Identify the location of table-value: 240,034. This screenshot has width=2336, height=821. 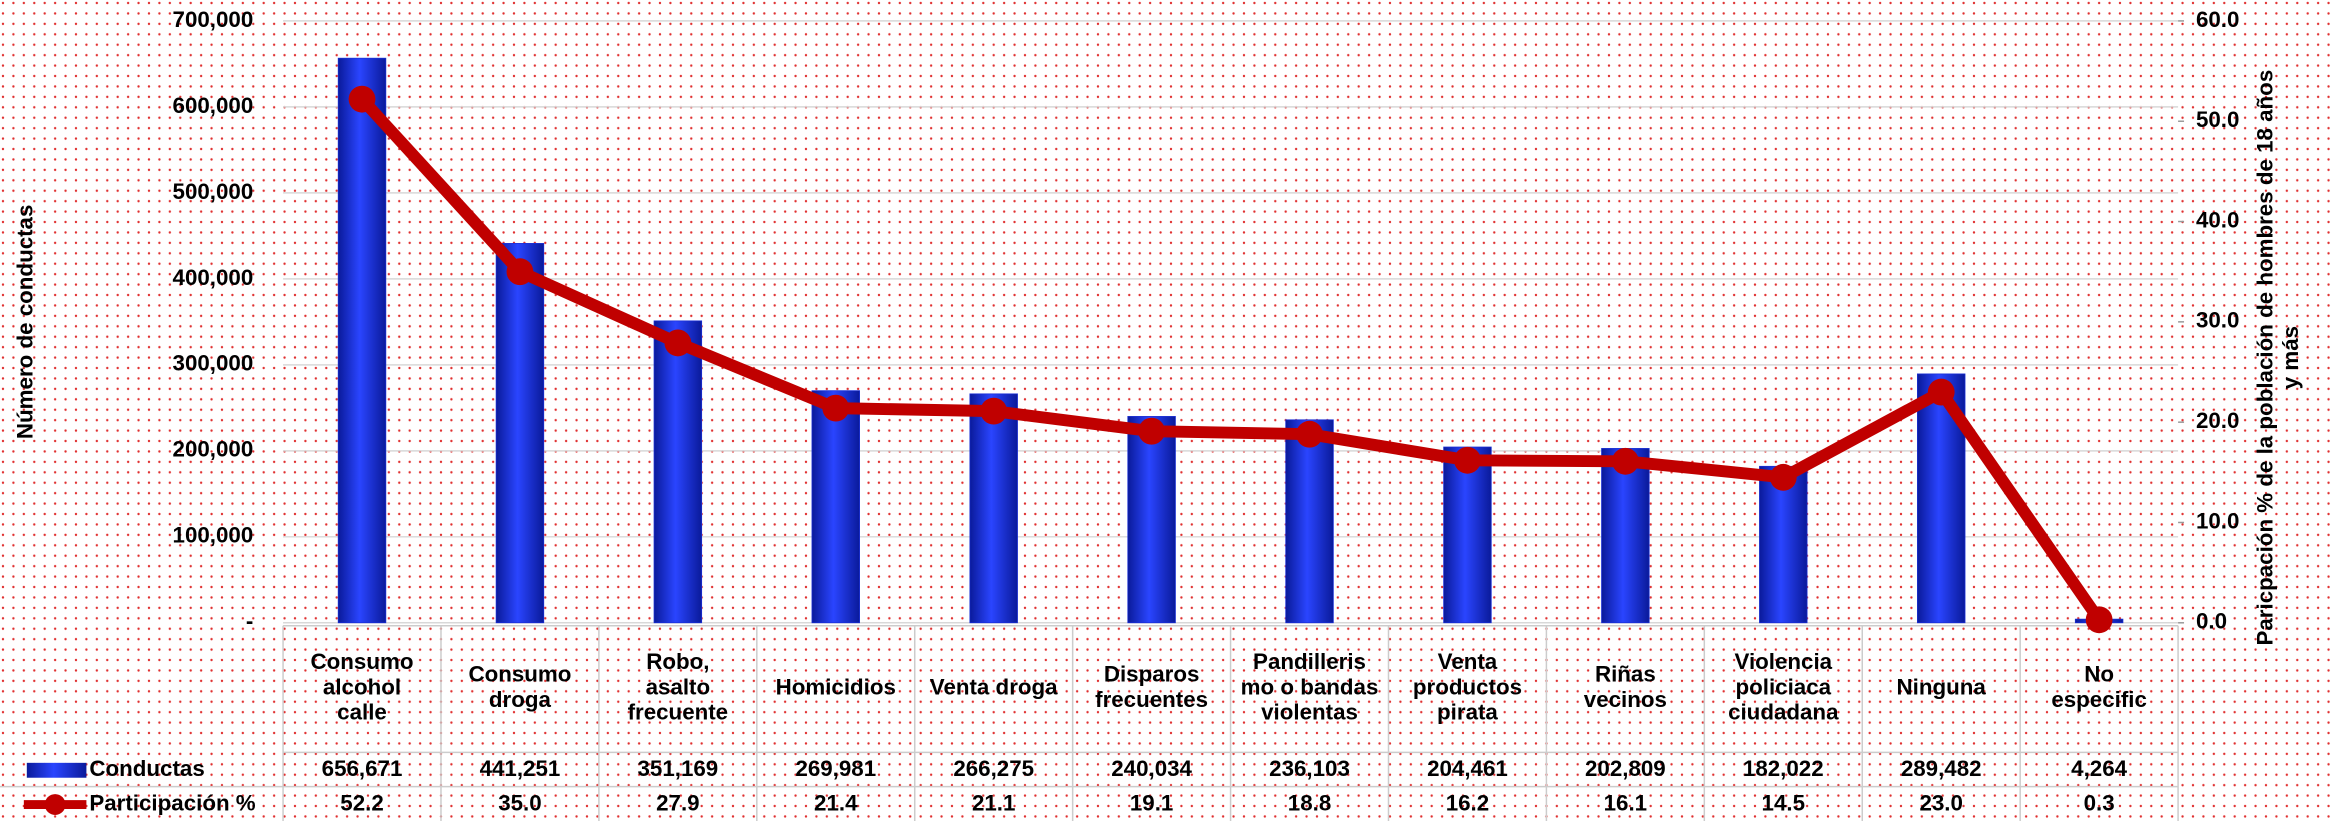
(1151, 768).